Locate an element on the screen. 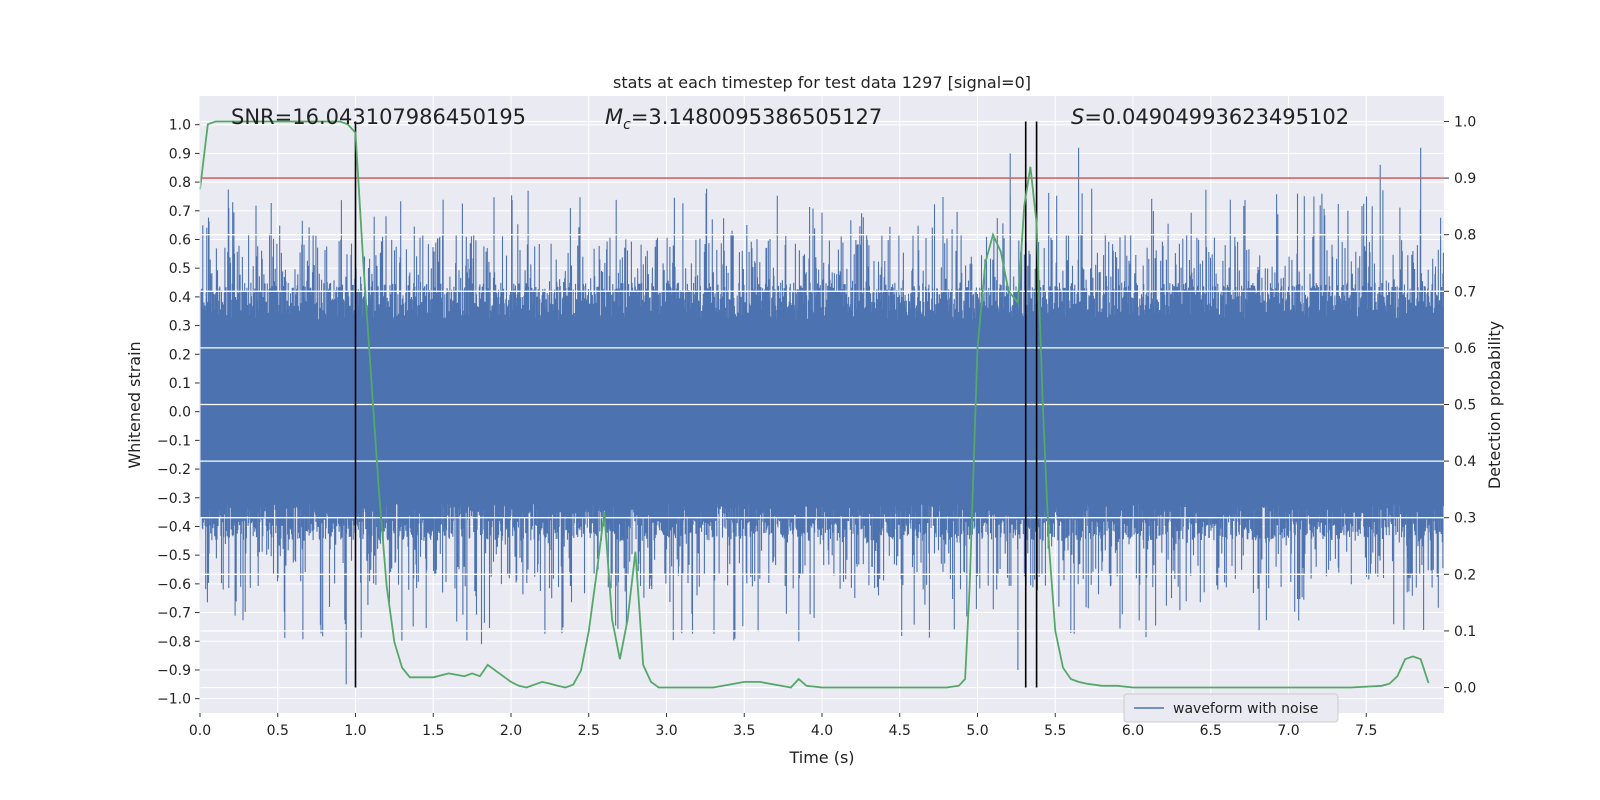  x-axis-label: Time (s) is located at coordinates (821, 757).